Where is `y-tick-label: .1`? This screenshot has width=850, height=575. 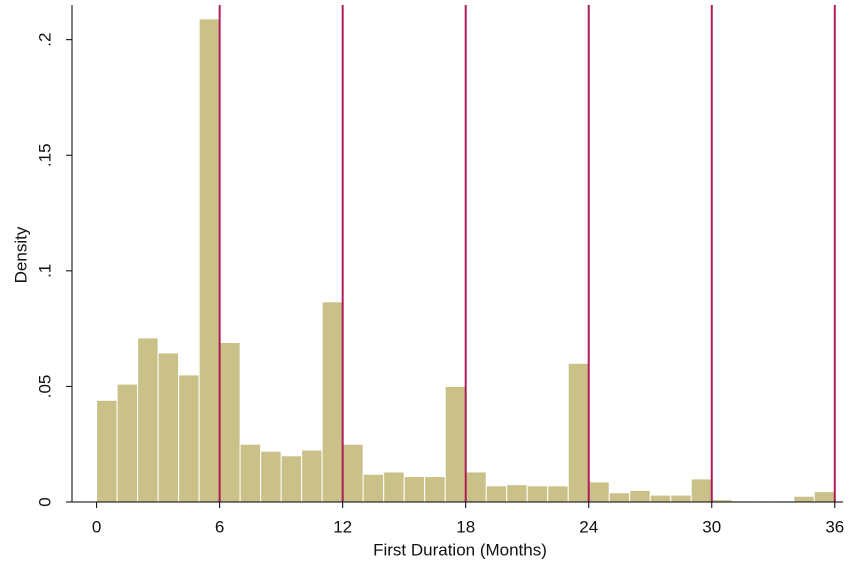 y-tick-label: .1 is located at coordinates (44, 271).